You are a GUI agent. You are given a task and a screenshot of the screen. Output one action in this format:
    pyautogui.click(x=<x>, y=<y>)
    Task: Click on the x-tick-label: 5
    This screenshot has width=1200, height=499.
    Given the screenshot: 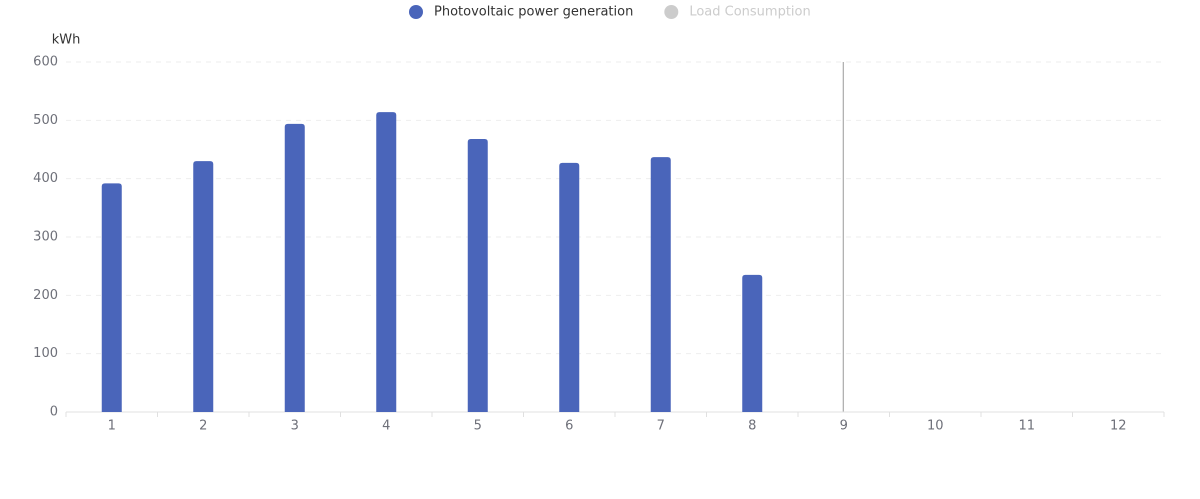 What is the action you would take?
    pyautogui.click(x=478, y=426)
    